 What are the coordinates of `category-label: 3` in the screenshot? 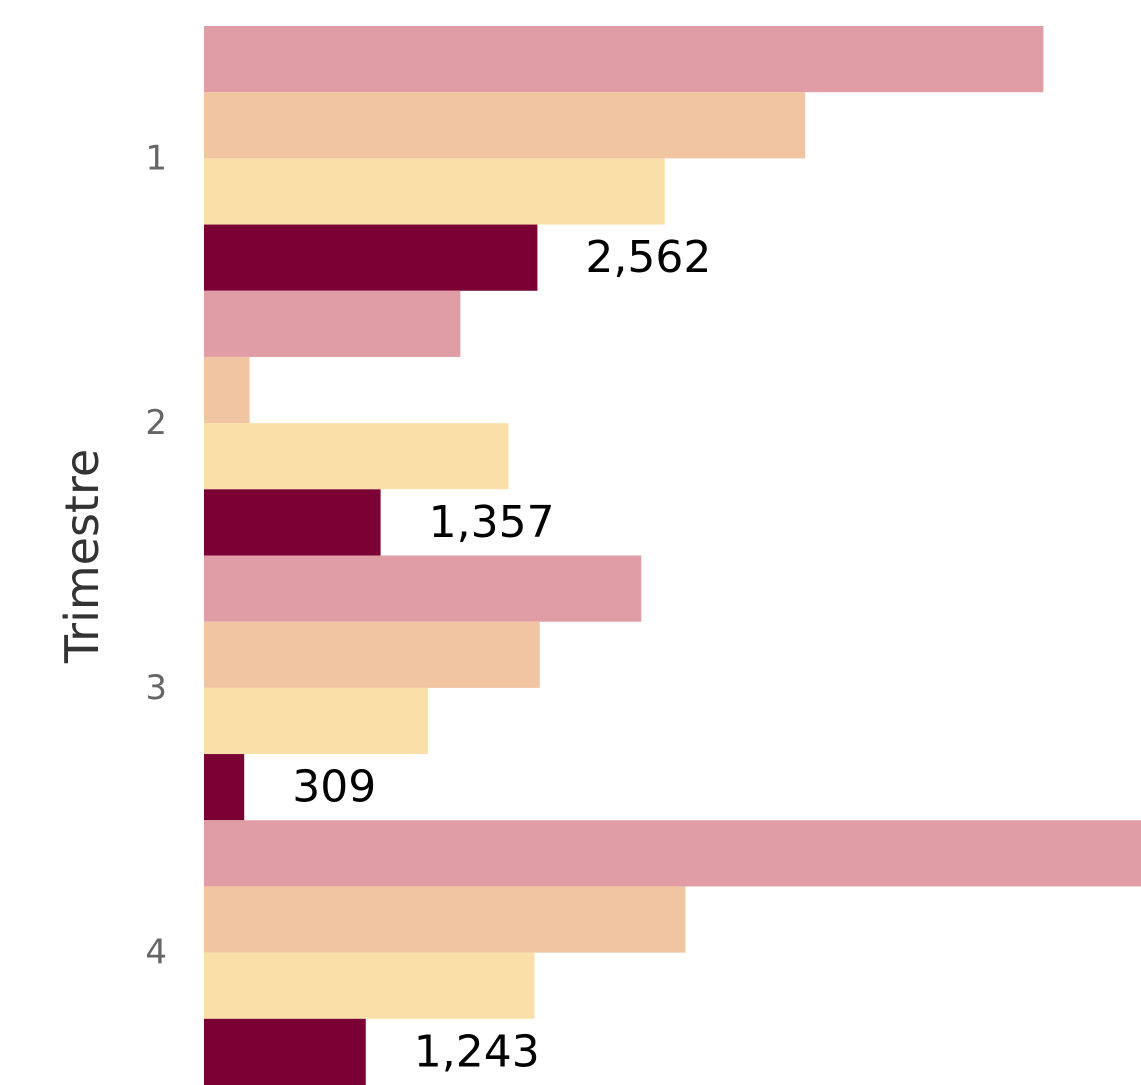 It's located at (156, 688).